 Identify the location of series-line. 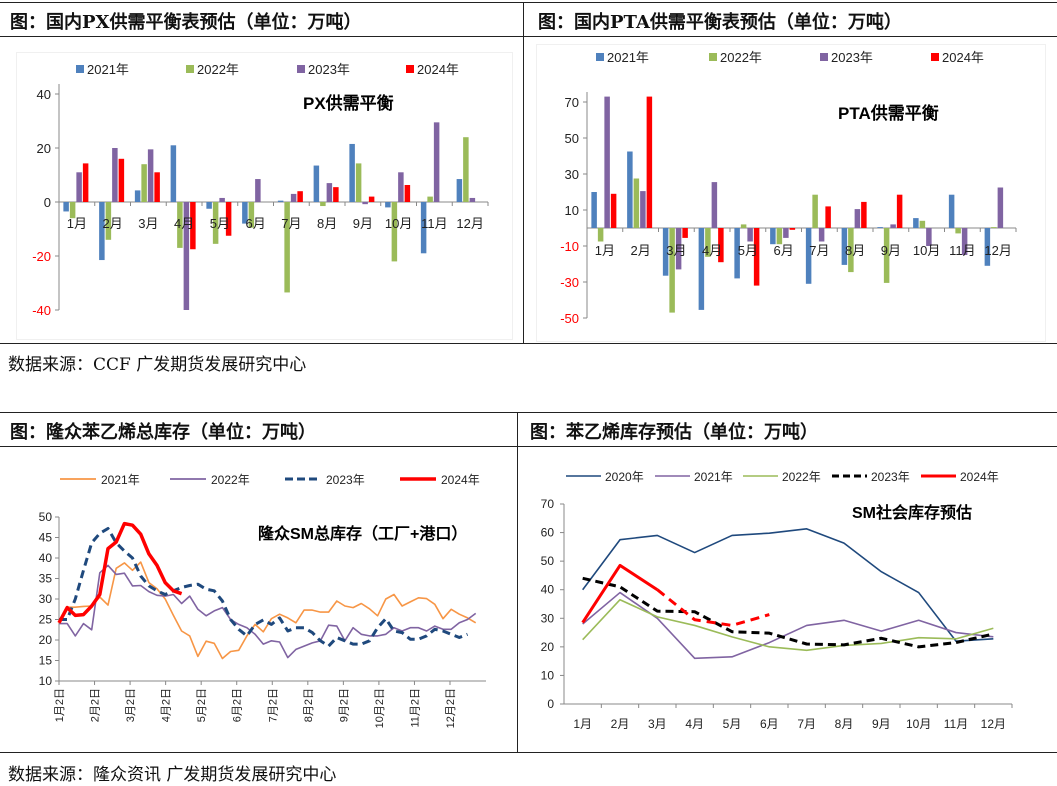
(788, 625).